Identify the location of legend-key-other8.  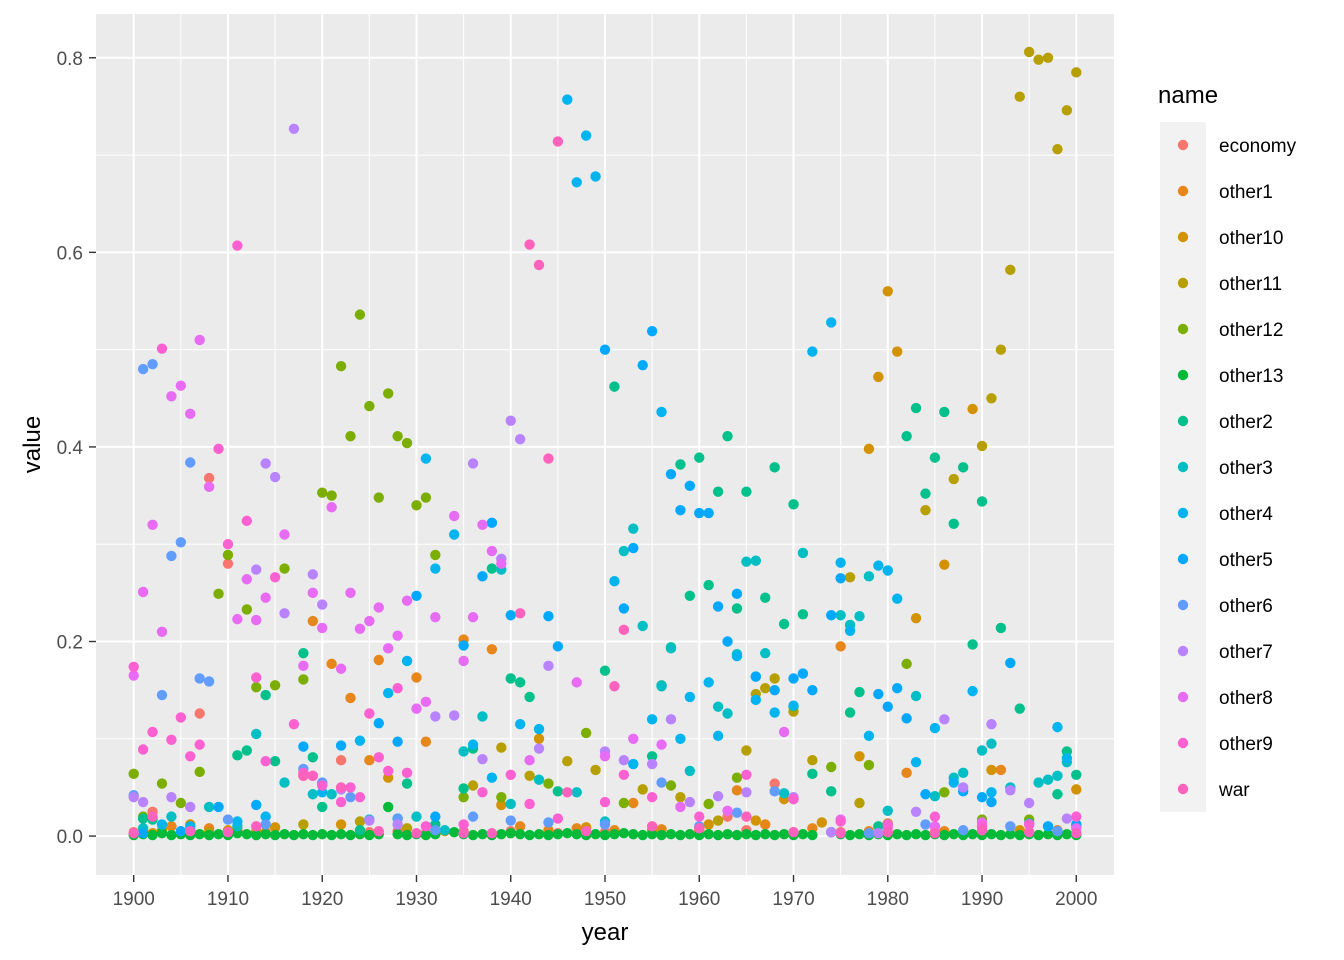
(1183, 697).